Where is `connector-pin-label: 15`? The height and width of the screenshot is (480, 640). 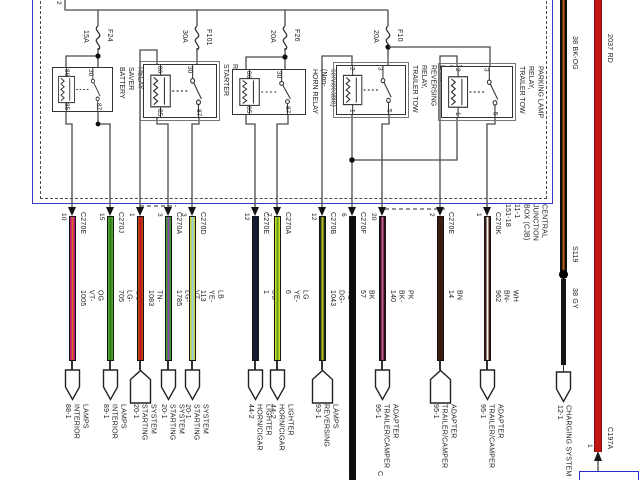
connector-pin-label: 15 is located at coordinates (101, 217).